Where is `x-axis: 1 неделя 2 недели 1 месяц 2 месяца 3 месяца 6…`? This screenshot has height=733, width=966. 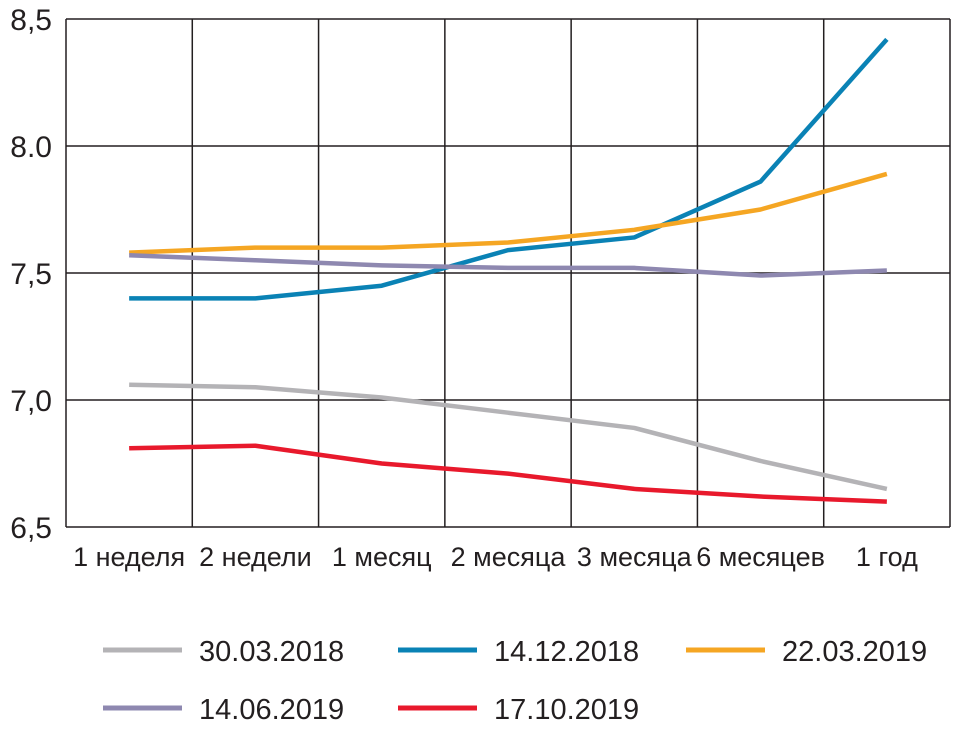
x-axis: 1 неделя 2 недели 1 месяц 2 месяца 3 месяца 6… is located at coordinates (495, 557).